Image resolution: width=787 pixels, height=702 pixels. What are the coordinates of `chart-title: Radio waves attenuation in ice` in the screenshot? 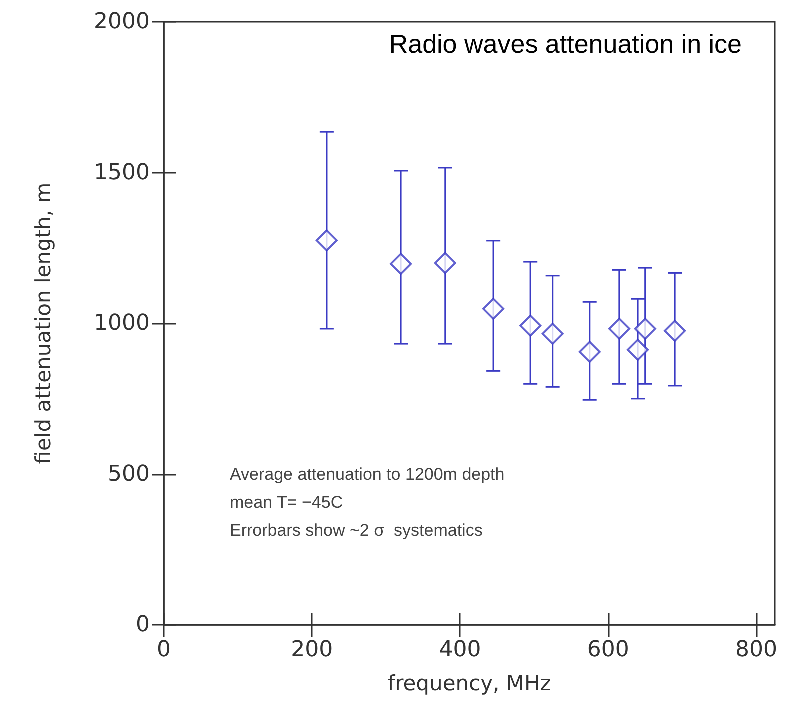 It's located at (565, 44).